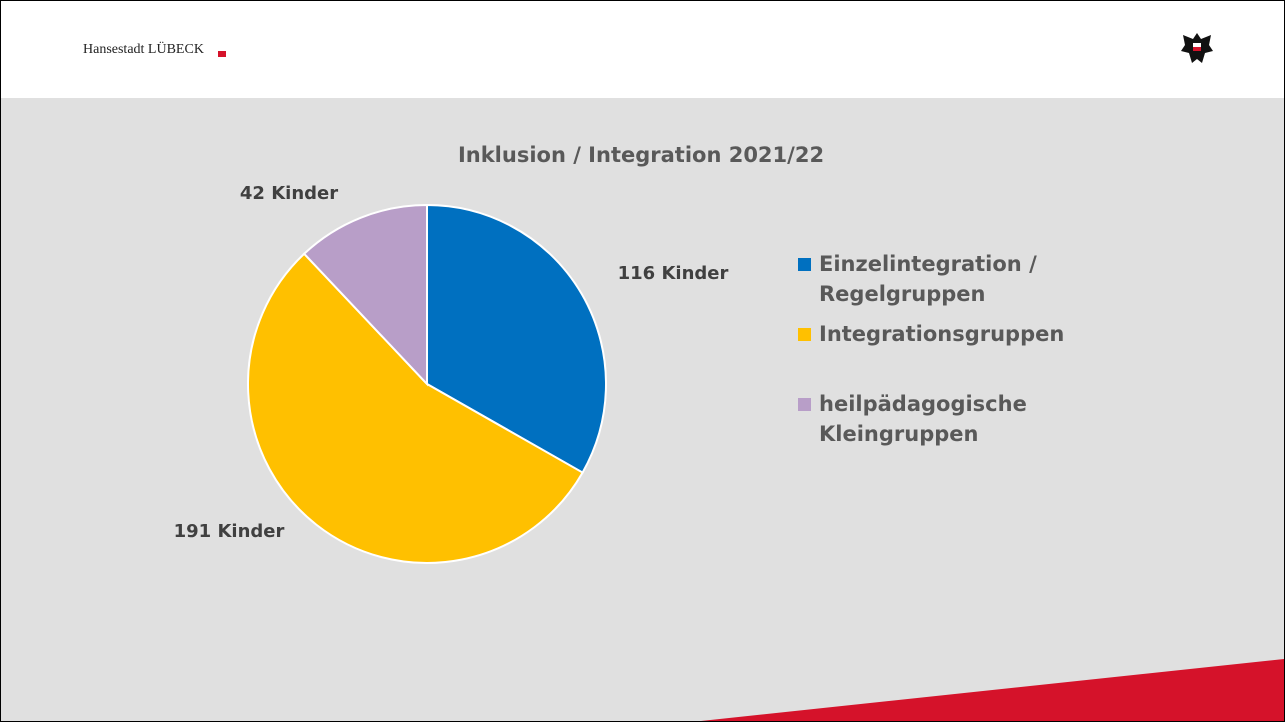 The height and width of the screenshot is (722, 1285). I want to click on chart-title: Inklusion / Integration 2021/22, so click(641, 155).